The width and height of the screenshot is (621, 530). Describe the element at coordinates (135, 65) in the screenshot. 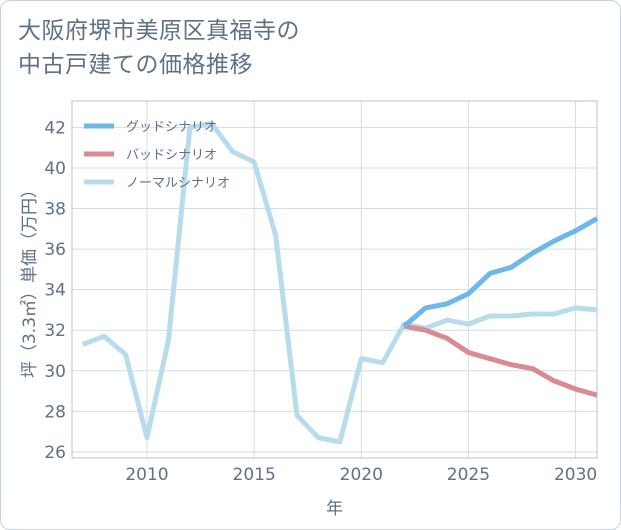

I see `chart-title-line-2: 中古戸建ての価格推移` at that location.